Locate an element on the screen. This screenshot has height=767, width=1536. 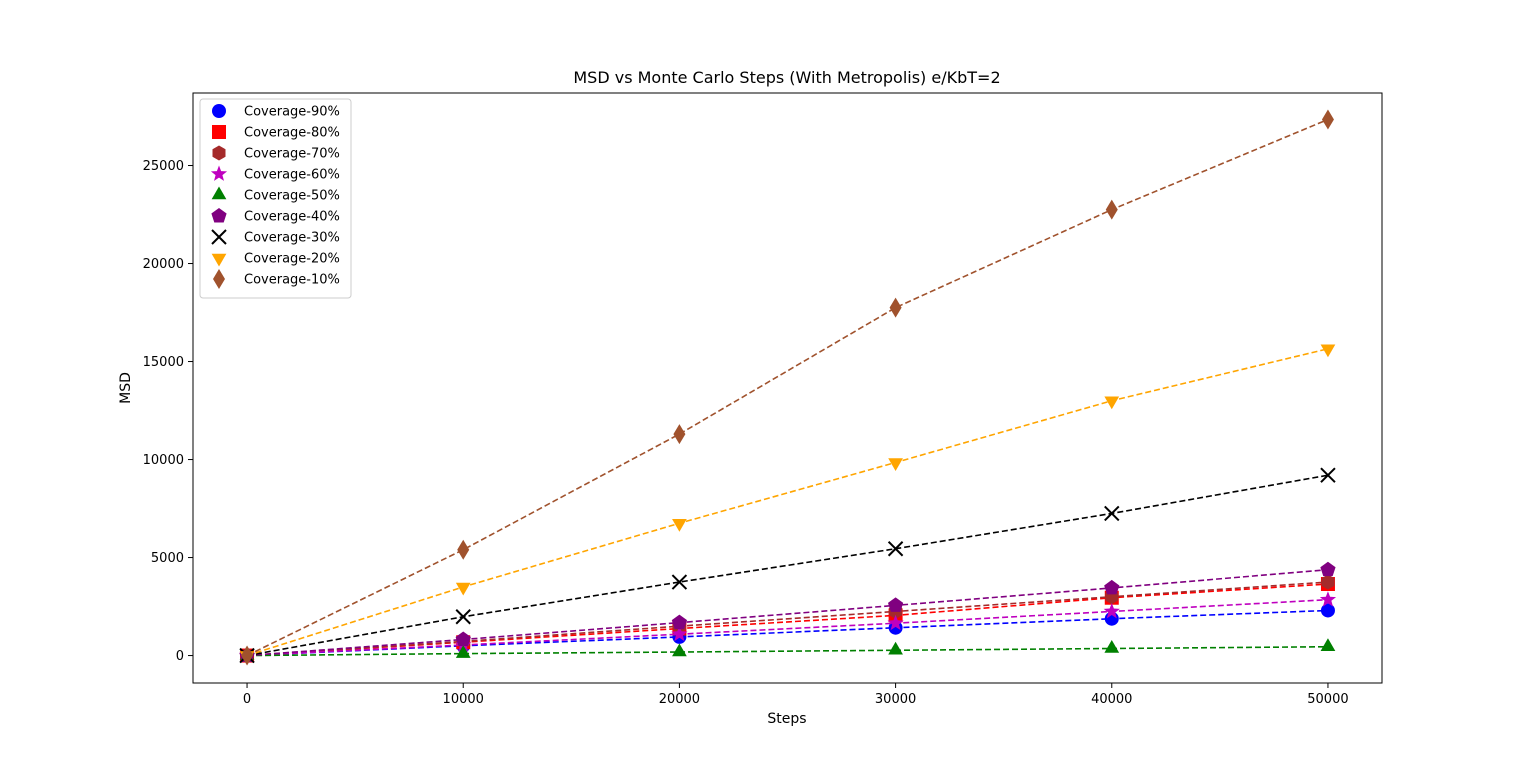
y-tick-label: 5000 is located at coordinates (167, 558).